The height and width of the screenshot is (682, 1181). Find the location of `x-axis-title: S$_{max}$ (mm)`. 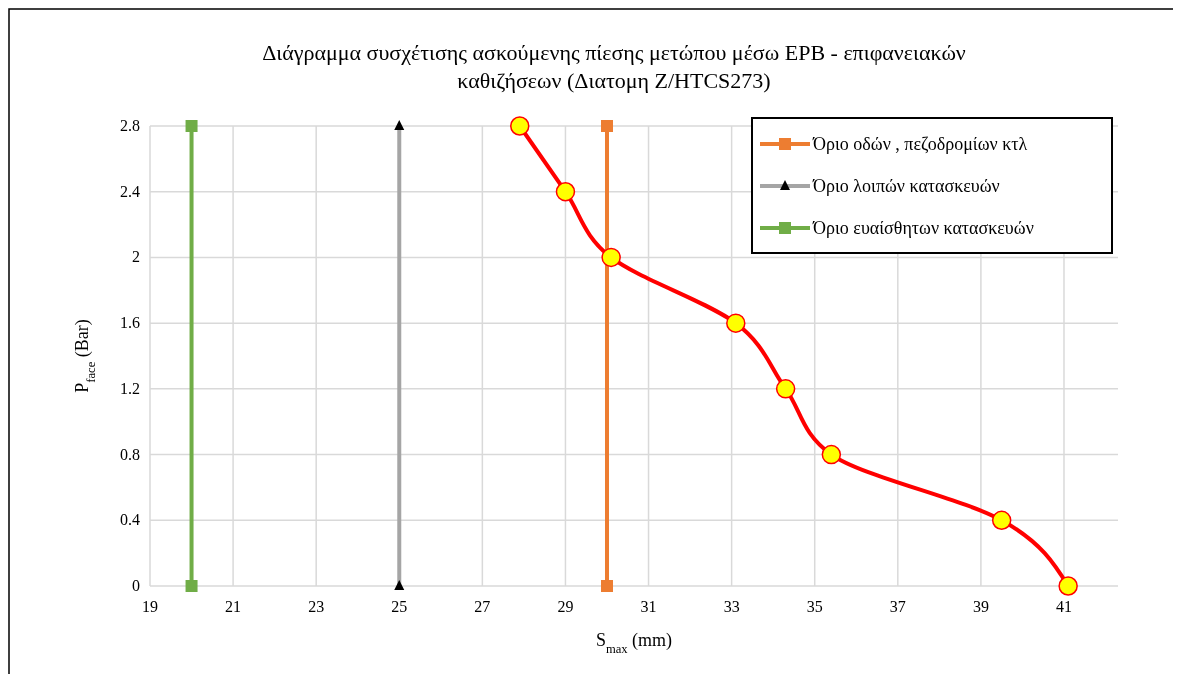

x-axis-title: S$_{max}$ (mm) is located at coordinates (634, 643).